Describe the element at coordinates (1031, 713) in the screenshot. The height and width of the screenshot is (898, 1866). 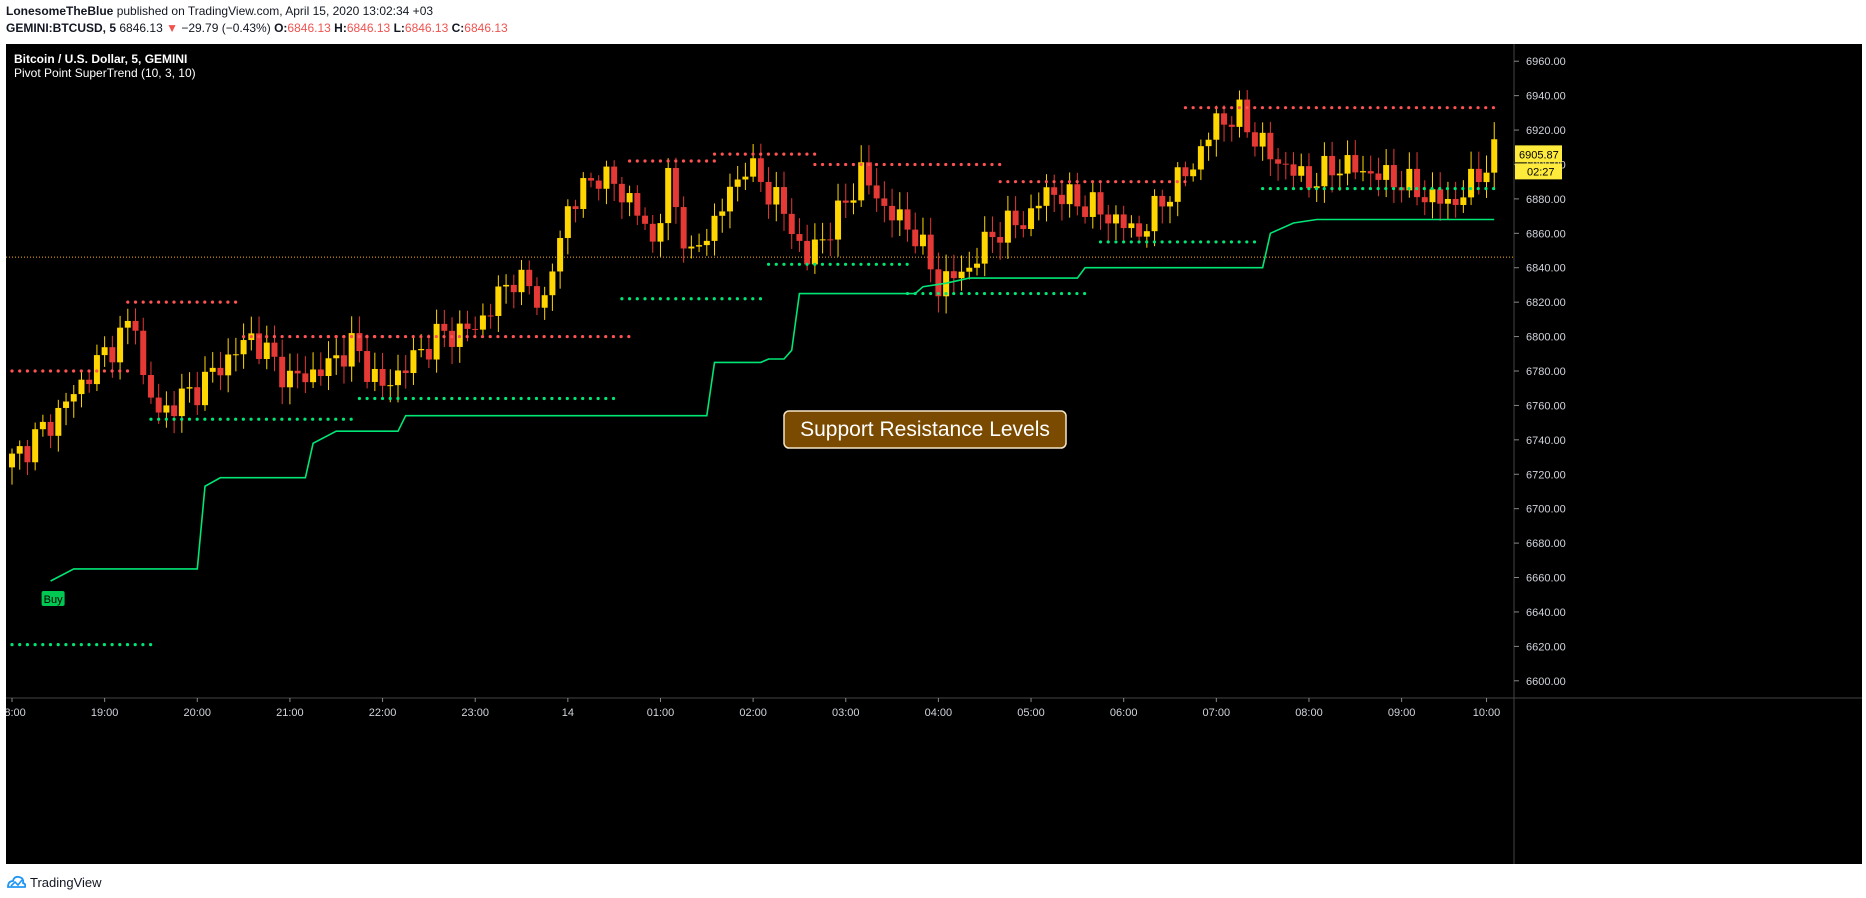
I see `x-tick-label: 05:00` at that location.